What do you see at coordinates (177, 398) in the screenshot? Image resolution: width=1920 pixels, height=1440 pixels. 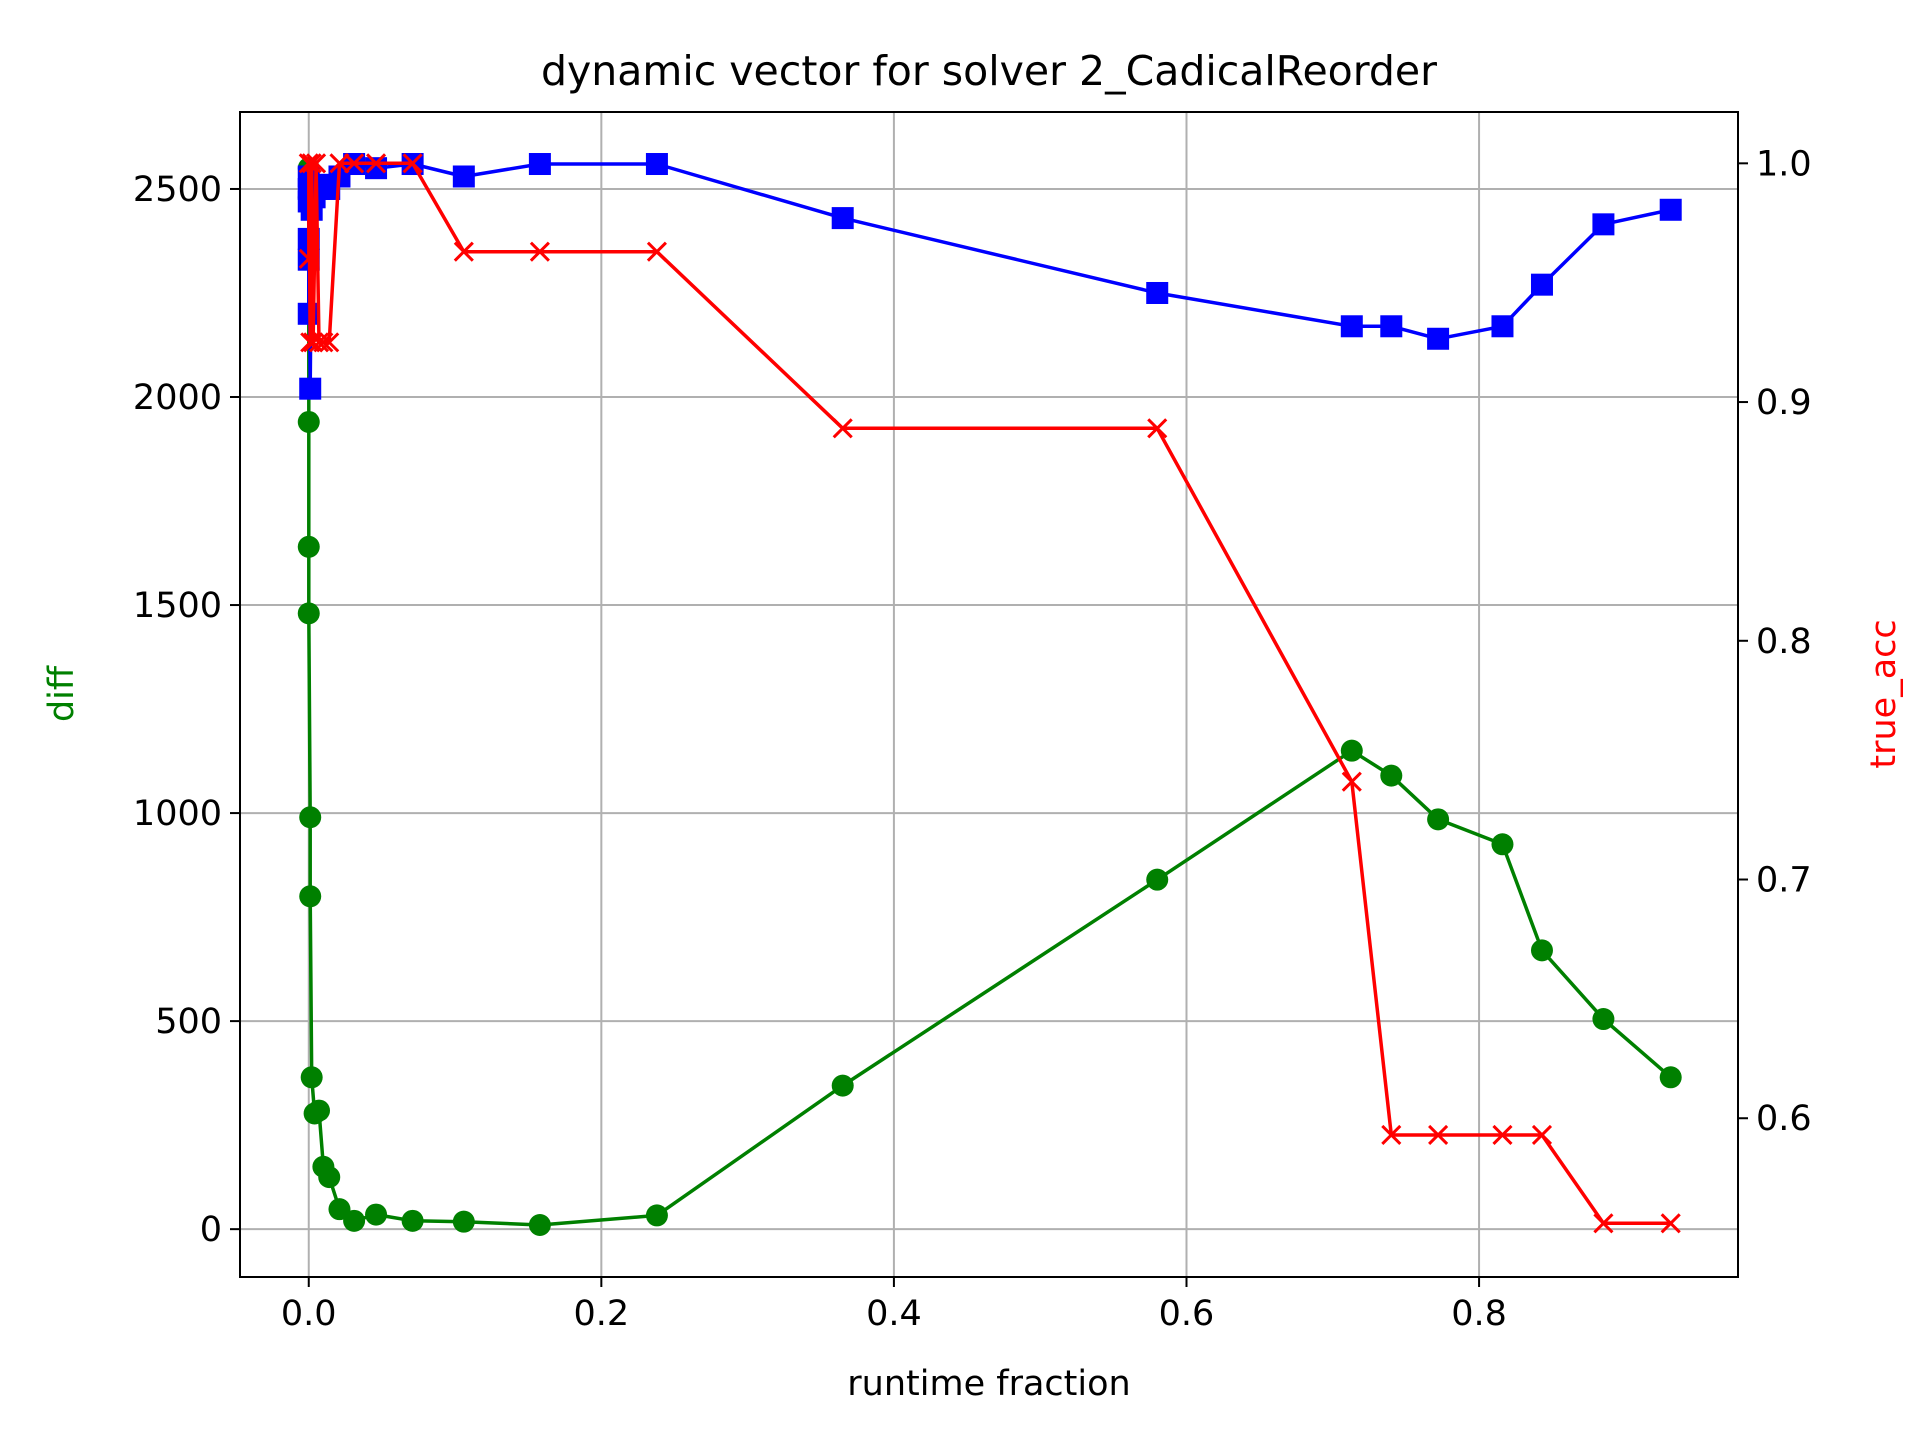 I see `y-tick-label: 2000` at bounding box center [177, 398].